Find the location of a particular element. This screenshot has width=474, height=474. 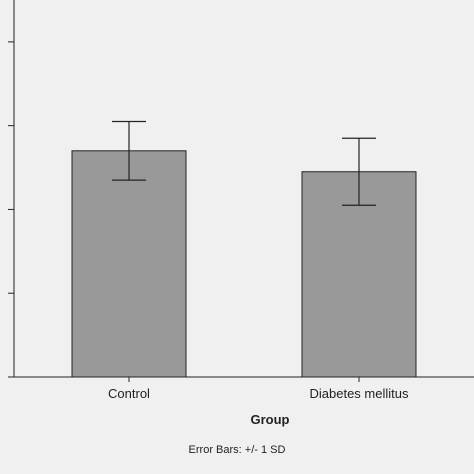

x-tick-label: Diabetes mellitus is located at coordinates (359, 393).